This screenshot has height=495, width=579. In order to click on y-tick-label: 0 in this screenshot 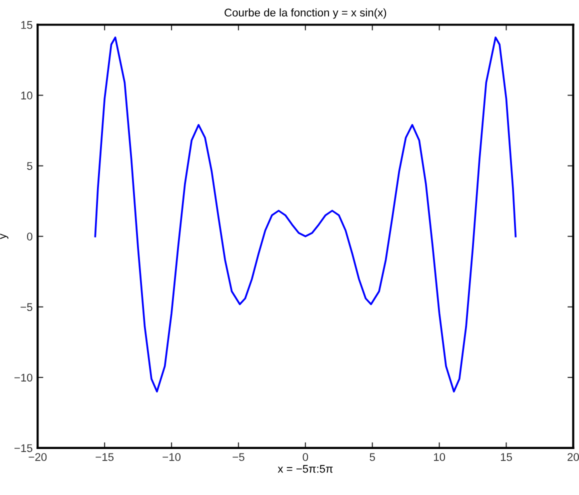, I will do `click(29, 236)`.